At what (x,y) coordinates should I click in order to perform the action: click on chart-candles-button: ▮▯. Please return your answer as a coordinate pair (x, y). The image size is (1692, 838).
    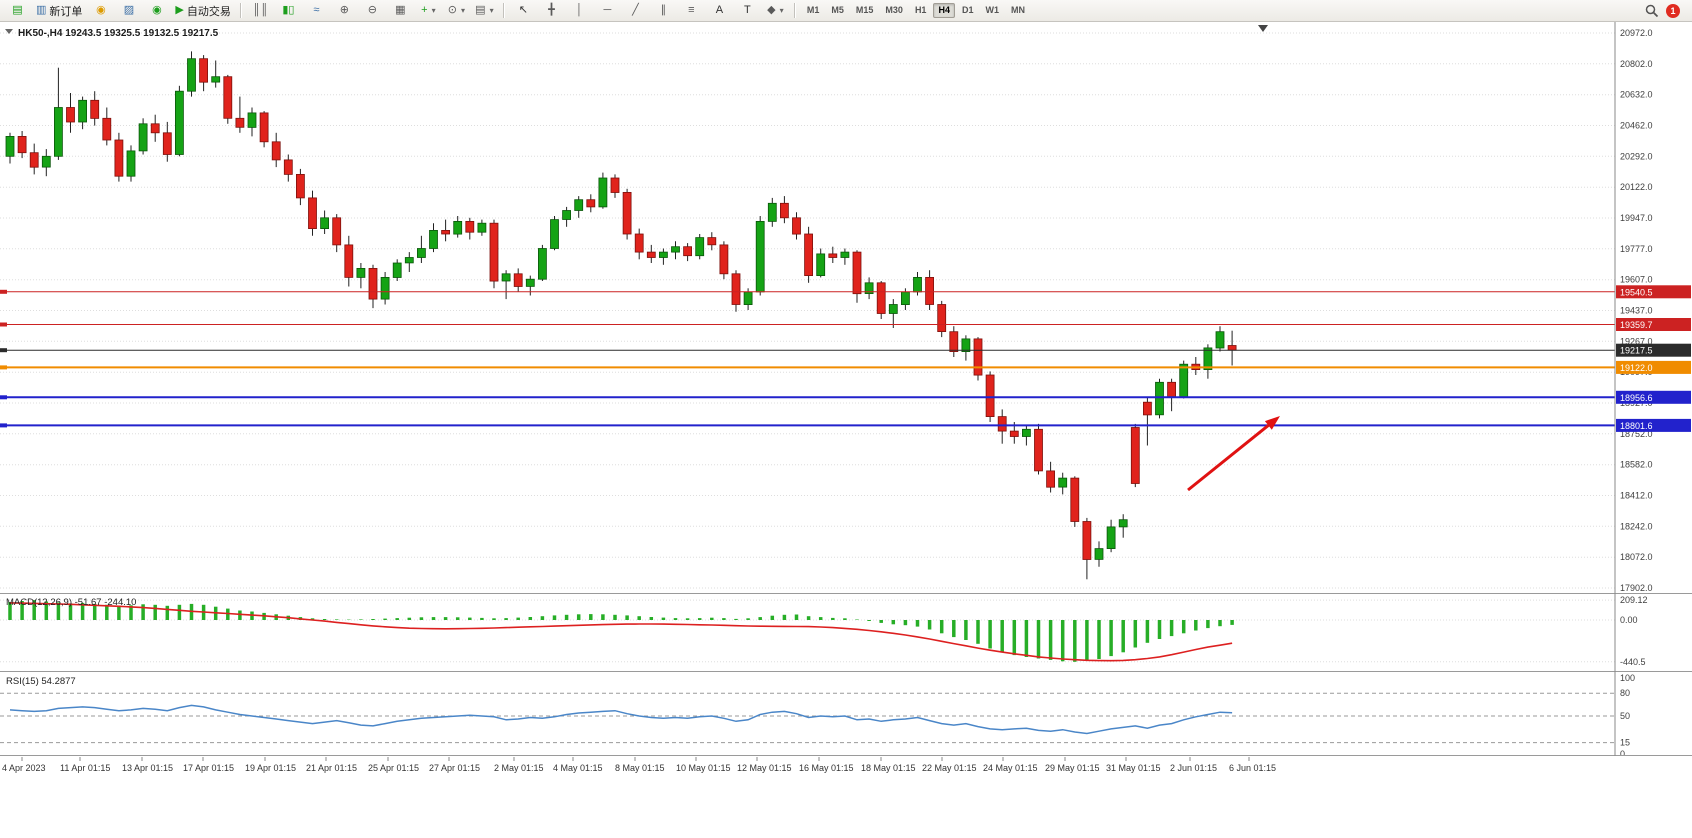
    Looking at the image, I should click on (288, 10).